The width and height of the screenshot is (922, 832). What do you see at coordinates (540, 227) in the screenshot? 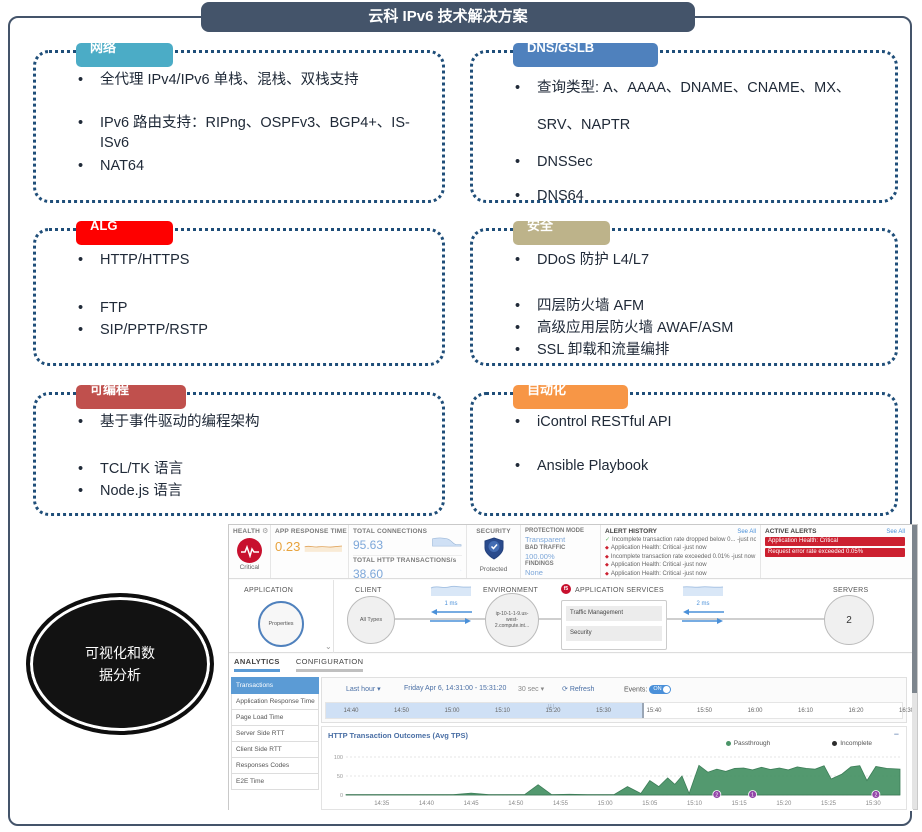
I see `security-box-label-text: 安全` at bounding box center [540, 227].